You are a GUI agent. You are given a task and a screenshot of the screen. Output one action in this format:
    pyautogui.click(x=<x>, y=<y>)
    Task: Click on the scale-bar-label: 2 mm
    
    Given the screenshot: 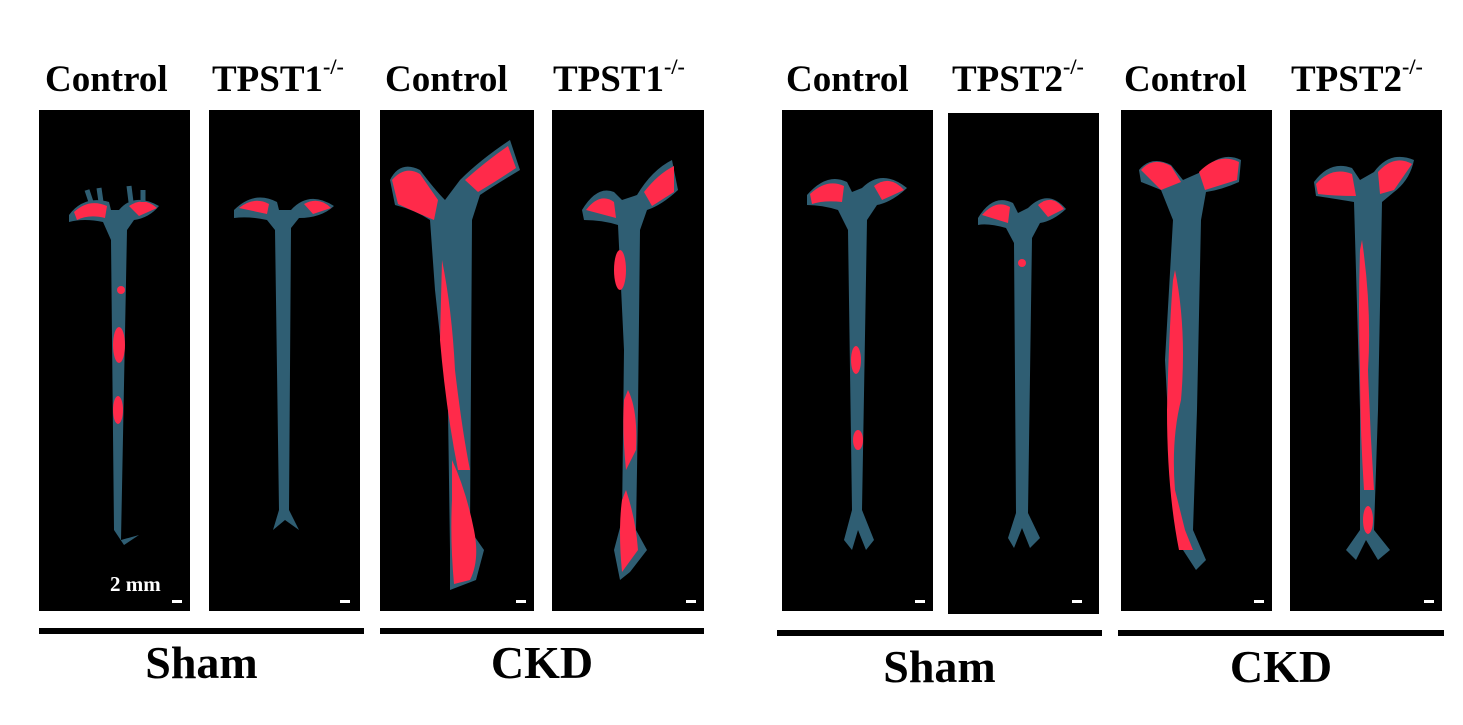 What is the action you would take?
    pyautogui.click(x=135, y=584)
    